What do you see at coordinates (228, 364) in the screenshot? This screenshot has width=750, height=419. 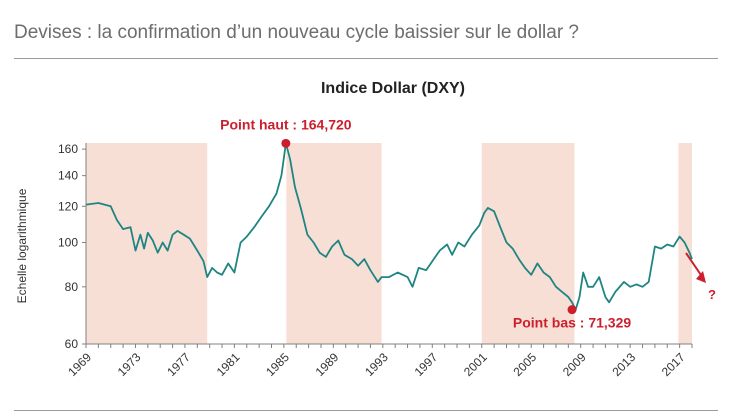 I see `x-tick-label: 1981` at bounding box center [228, 364].